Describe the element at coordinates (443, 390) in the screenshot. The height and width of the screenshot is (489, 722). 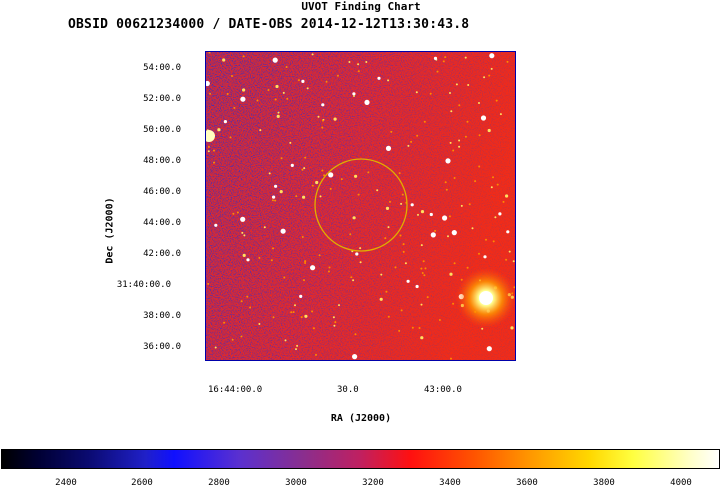
I see `ra-tick: 43:00.0` at that location.